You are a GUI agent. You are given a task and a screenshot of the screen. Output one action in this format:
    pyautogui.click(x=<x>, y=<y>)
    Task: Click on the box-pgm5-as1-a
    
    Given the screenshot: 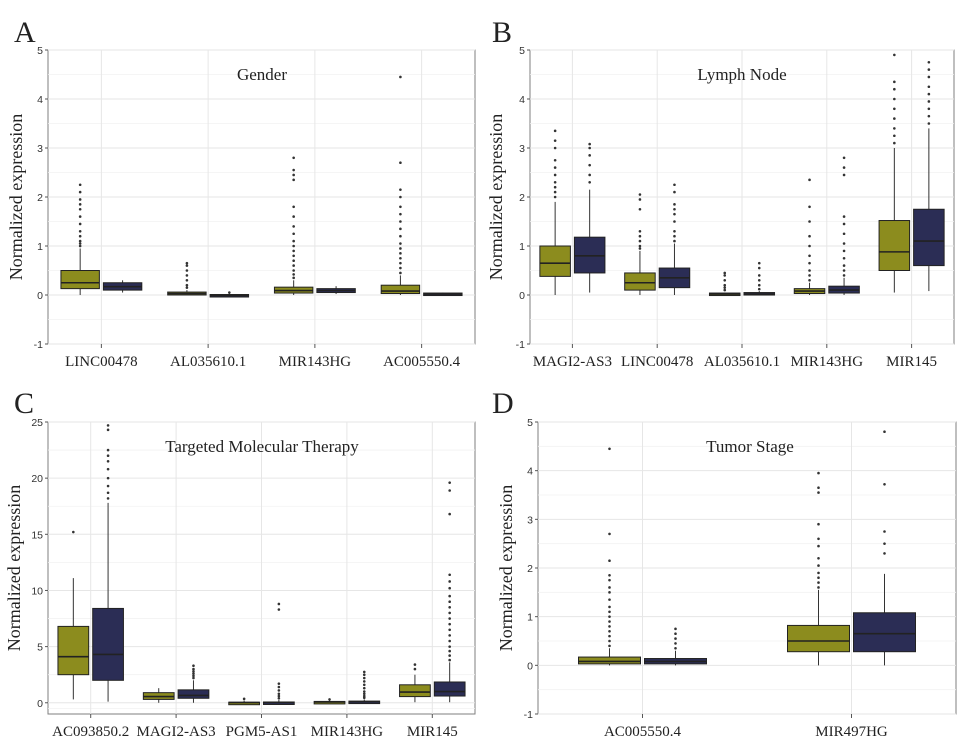 What is the action you would take?
    pyautogui.click(x=244, y=701)
    